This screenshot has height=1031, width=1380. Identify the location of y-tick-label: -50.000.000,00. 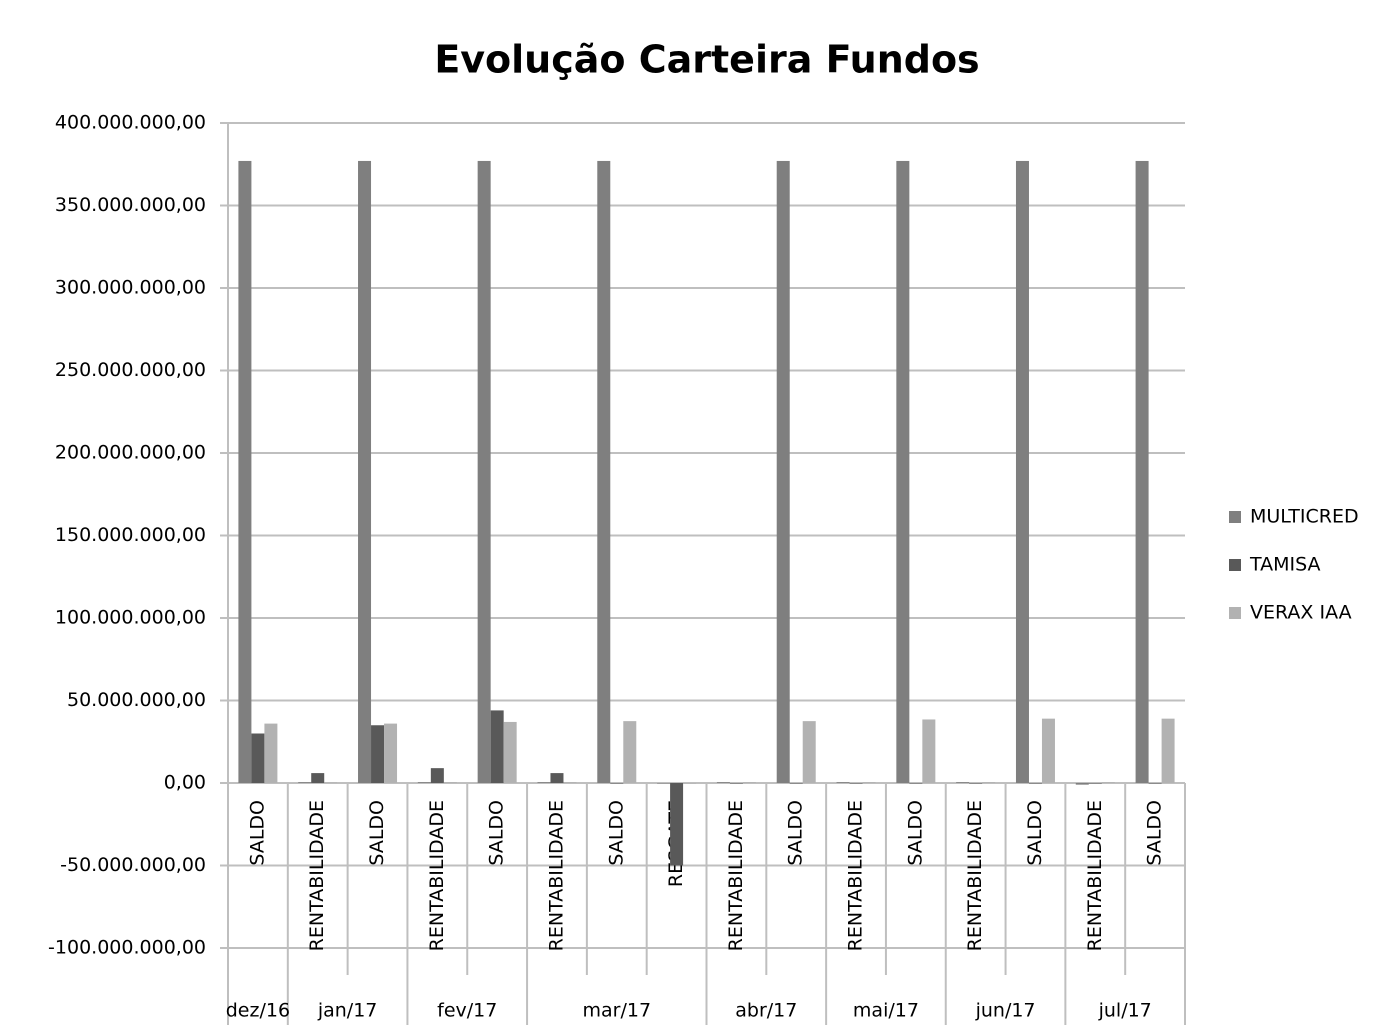
(133, 865).